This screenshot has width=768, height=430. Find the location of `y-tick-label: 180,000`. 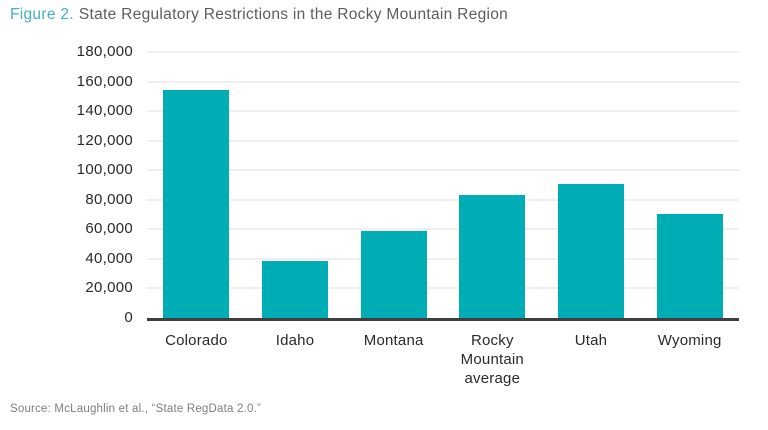

y-tick-label: 180,000 is located at coordinates (104, 51).